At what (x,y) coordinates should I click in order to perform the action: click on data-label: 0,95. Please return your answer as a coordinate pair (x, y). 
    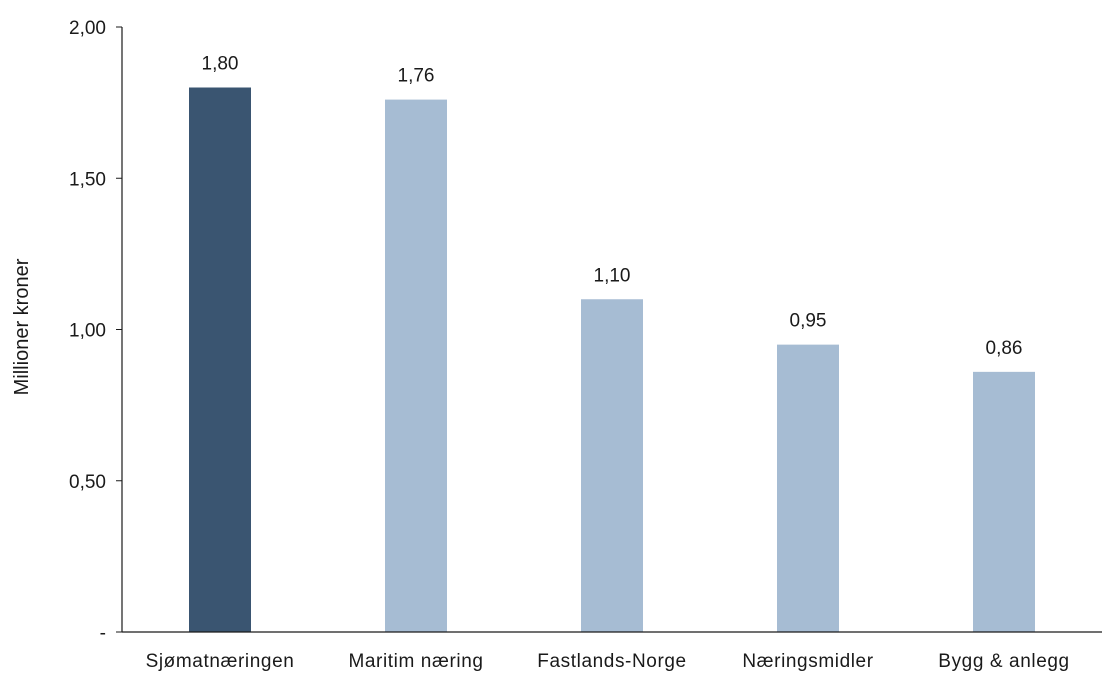
    Looking at the image, I should click on (808, 321).